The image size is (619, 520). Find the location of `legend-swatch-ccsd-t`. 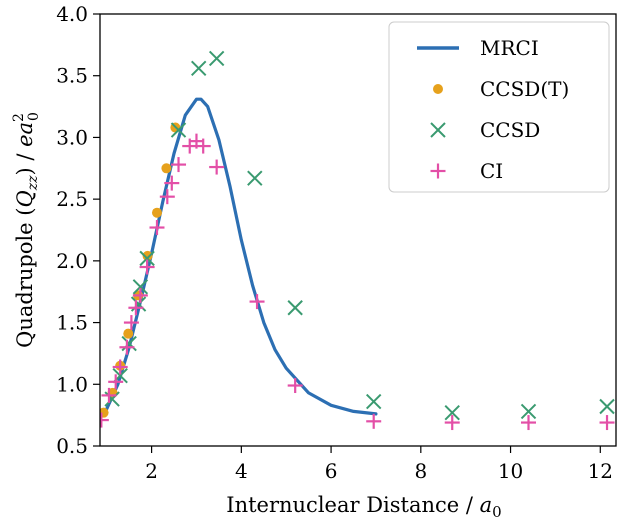

legend-swatch-ccsd-t is located at coordinates (438, 89).